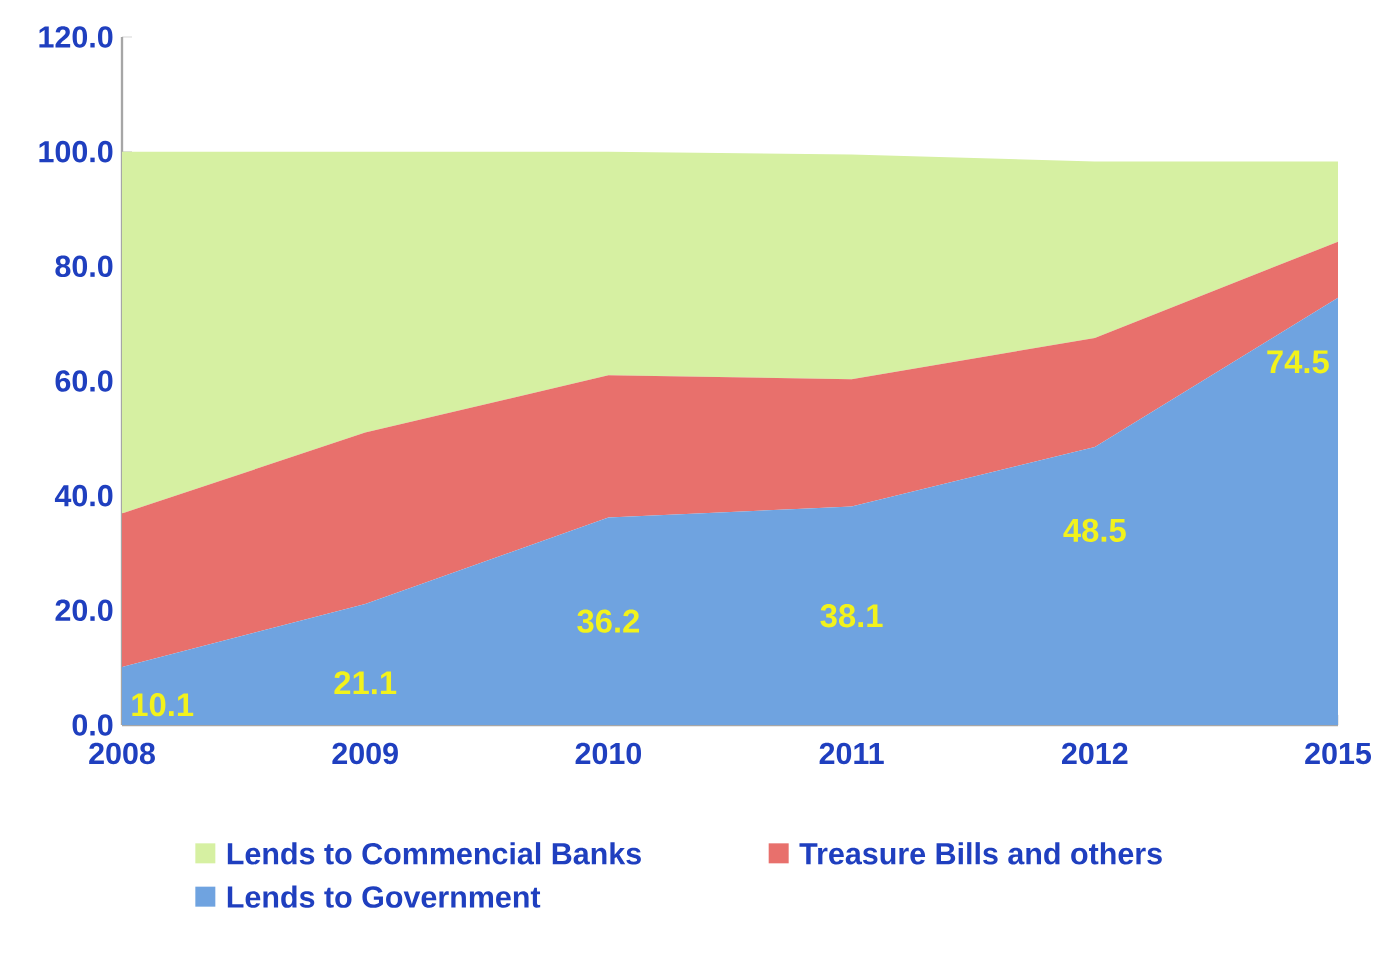  What do you see at coordinates (608, 753) in the screenshot?
I see `x-tick-label: 2010` at bounding box center [608, 753].